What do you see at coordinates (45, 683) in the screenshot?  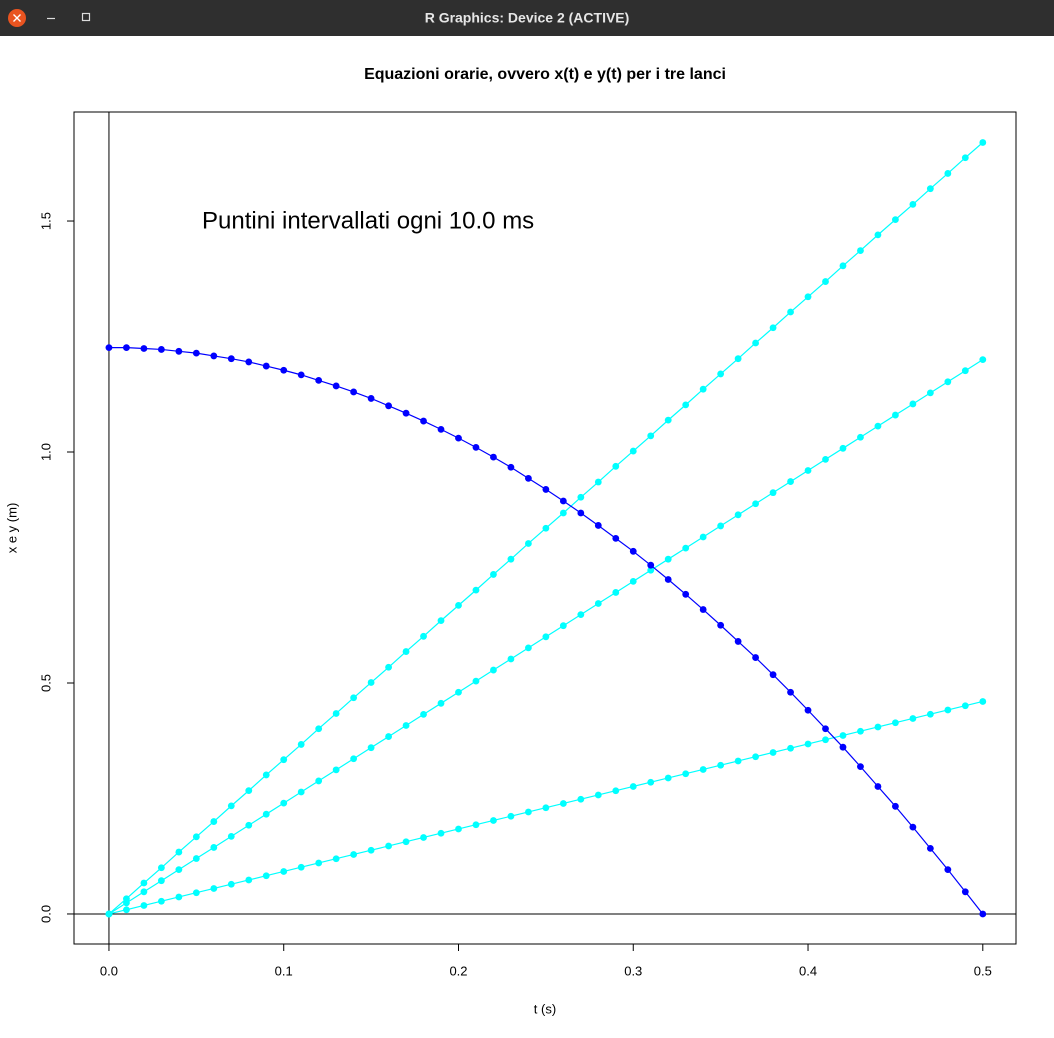 I see `y-tick-label: 0.5` at bounding box center [45, 683].